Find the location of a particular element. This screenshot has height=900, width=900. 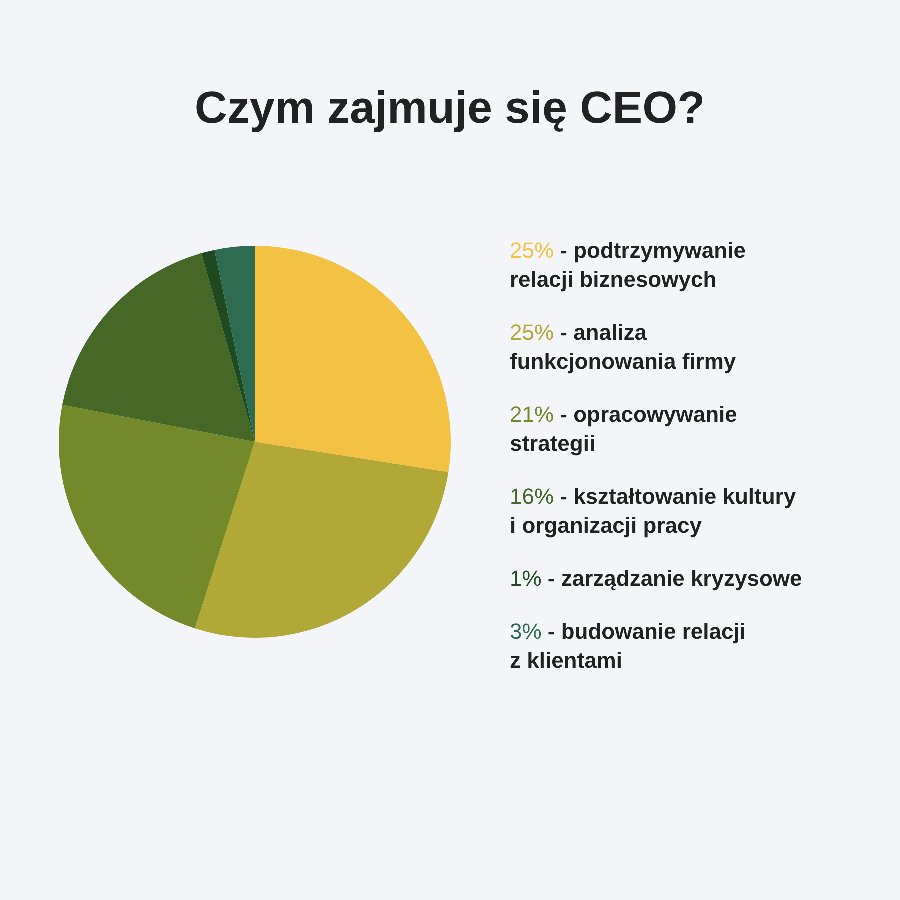

category-label: 16% - kształtowanie kultury i organizacji pracy is located at coordinates (653, 511).